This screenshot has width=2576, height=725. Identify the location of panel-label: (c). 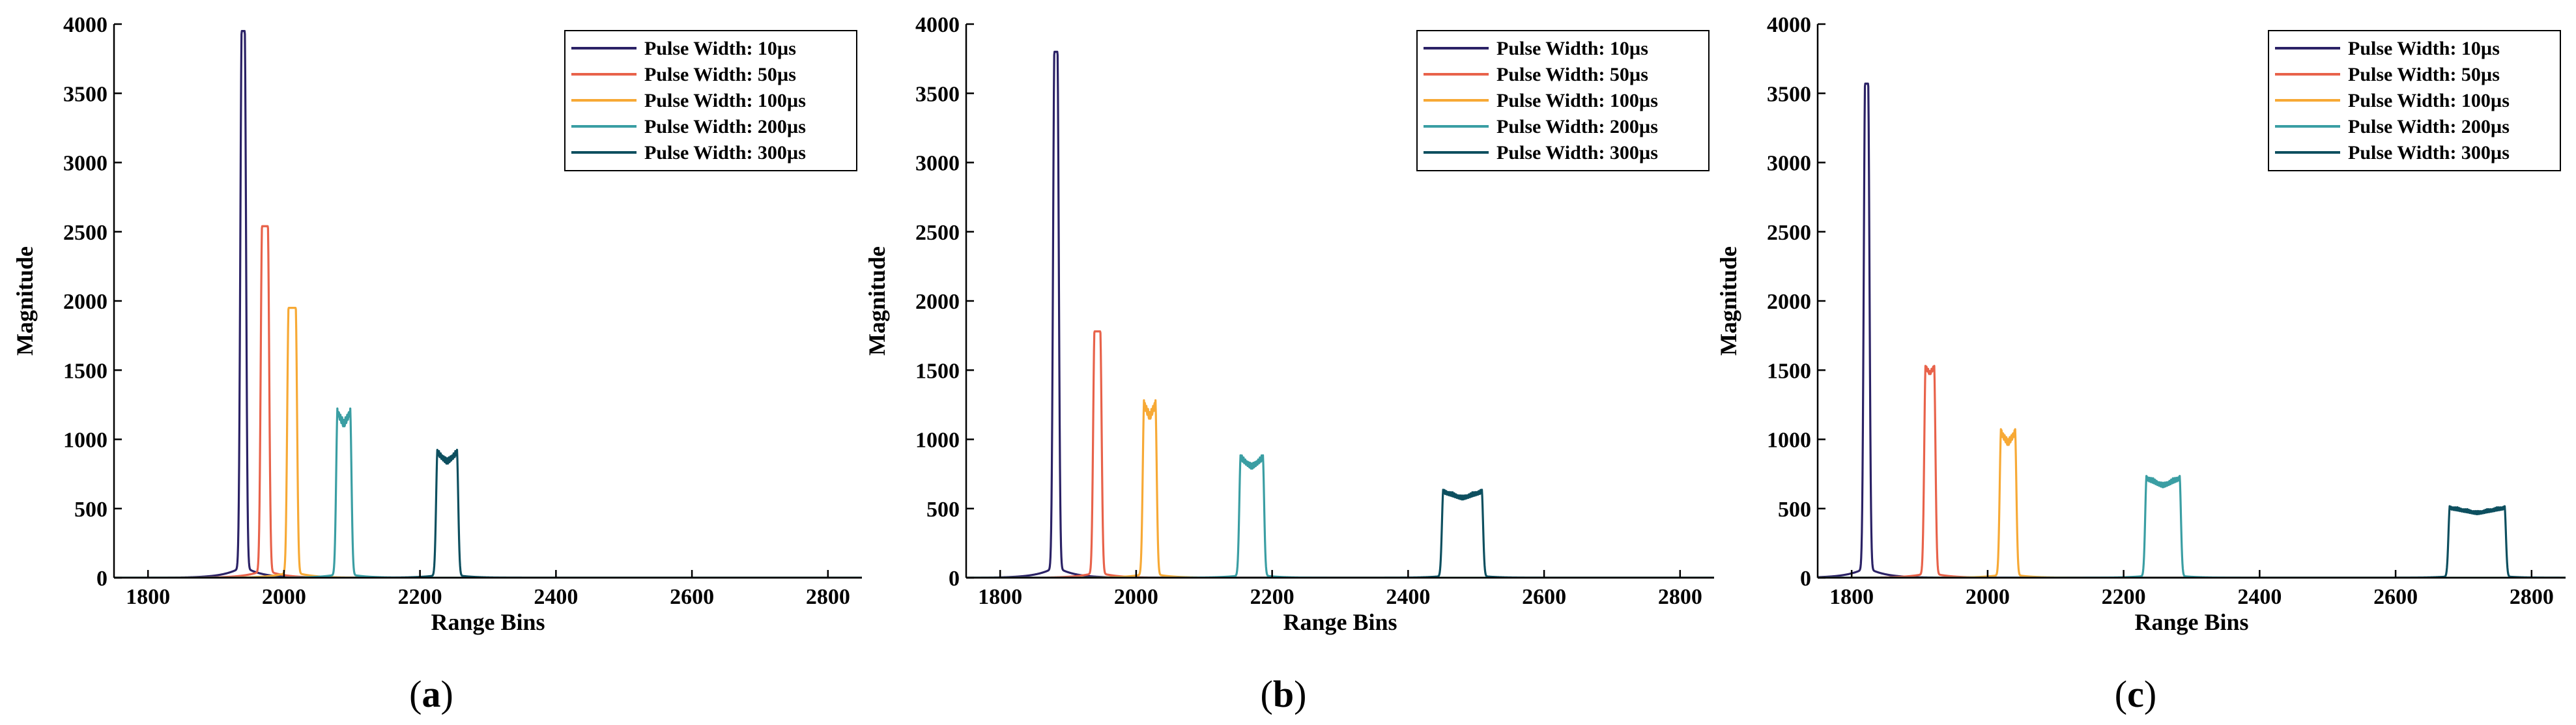
(2135, 694).